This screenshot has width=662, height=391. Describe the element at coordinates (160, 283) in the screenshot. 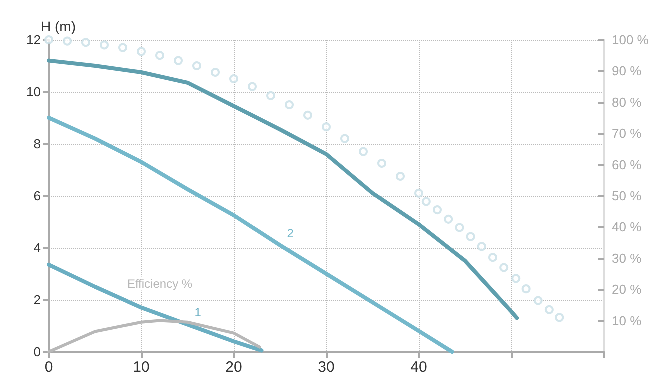

I see `text: Efficiency %` at that location.